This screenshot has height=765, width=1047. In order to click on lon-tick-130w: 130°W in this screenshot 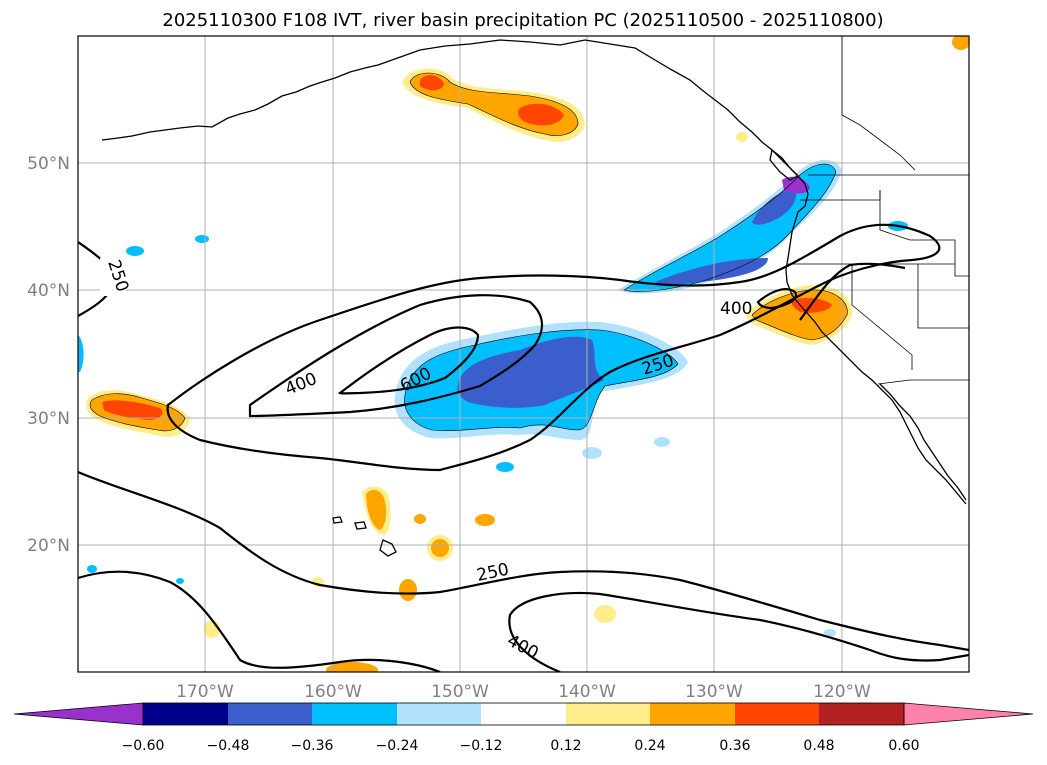, I will do `click(714, 692)`.